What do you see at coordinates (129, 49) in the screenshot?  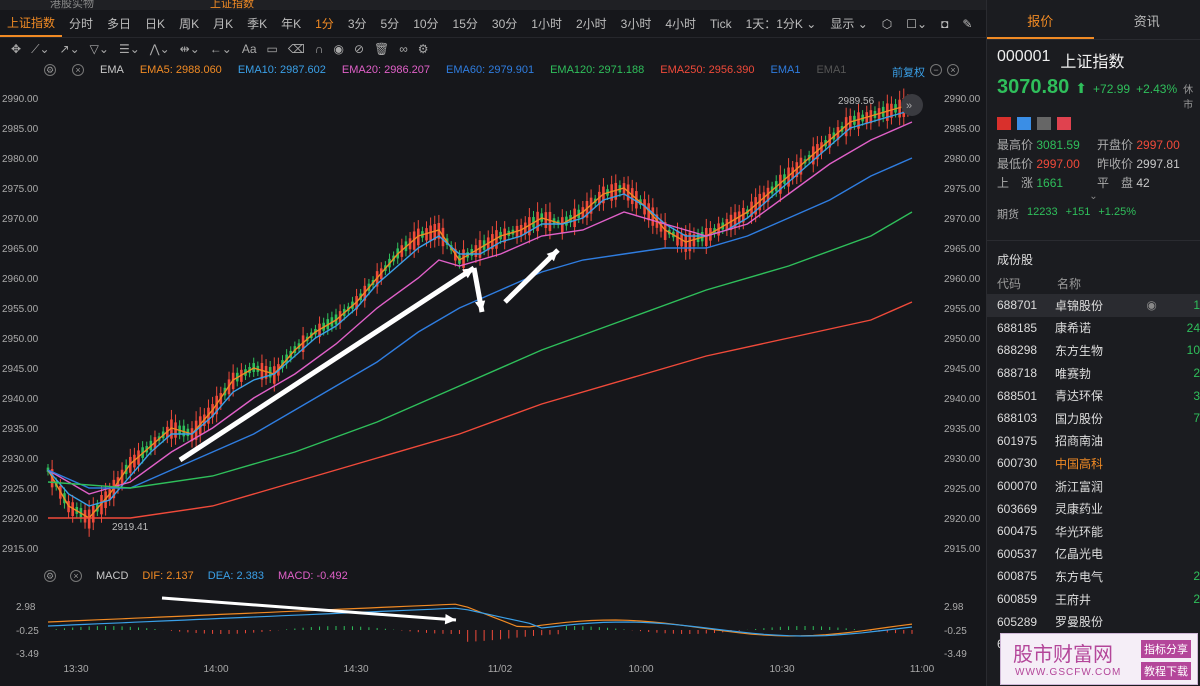 I see `fib-tool-icon: ☰⌄` at bounding box center [129, 49].